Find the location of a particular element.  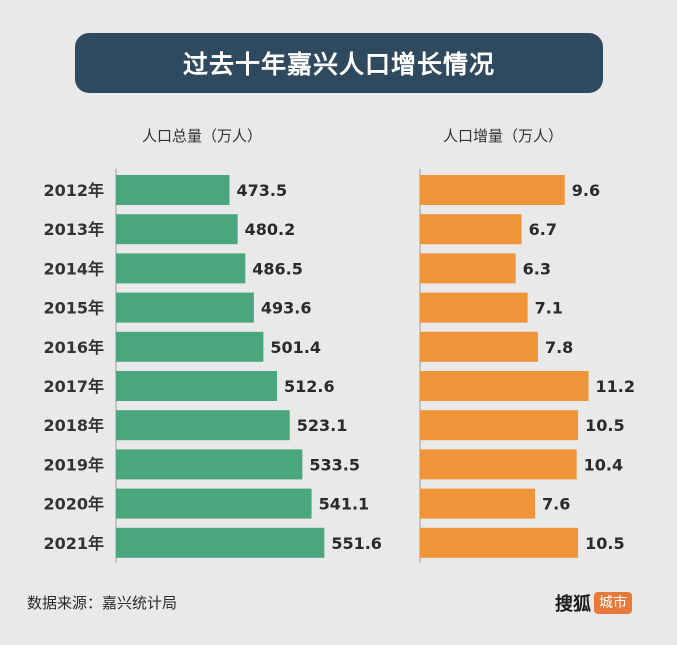

chart-title: 过去十年嘉兴人口增长情况 is located at coordinates (338, 64).